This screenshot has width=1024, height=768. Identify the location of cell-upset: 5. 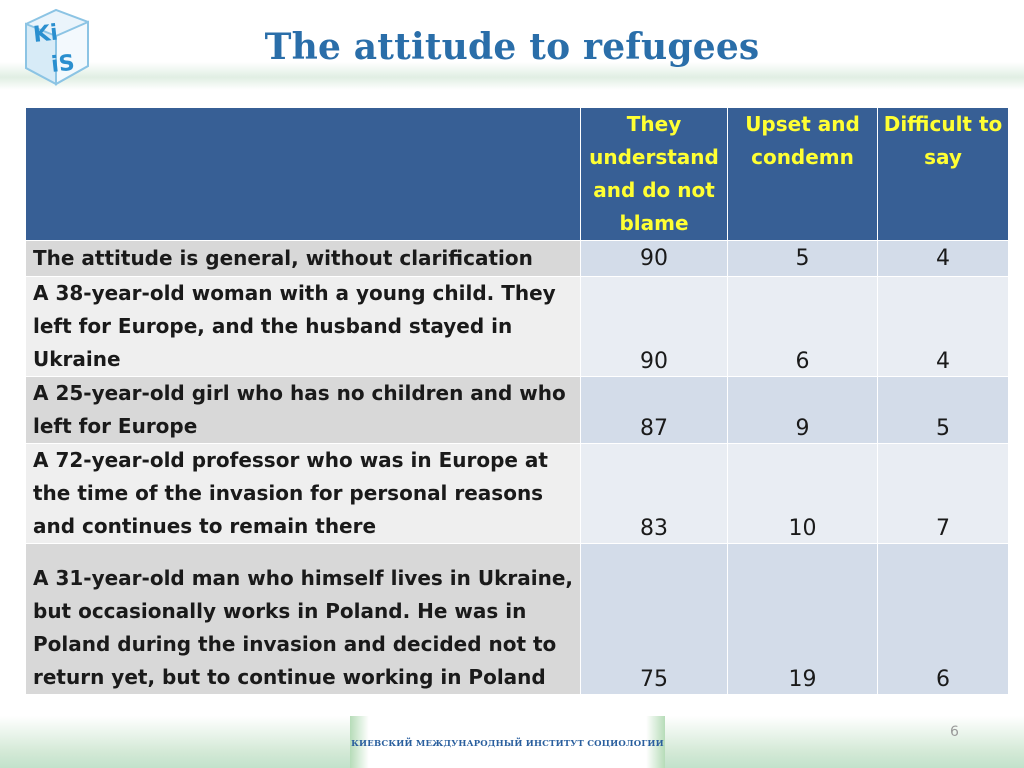
(802, 258).